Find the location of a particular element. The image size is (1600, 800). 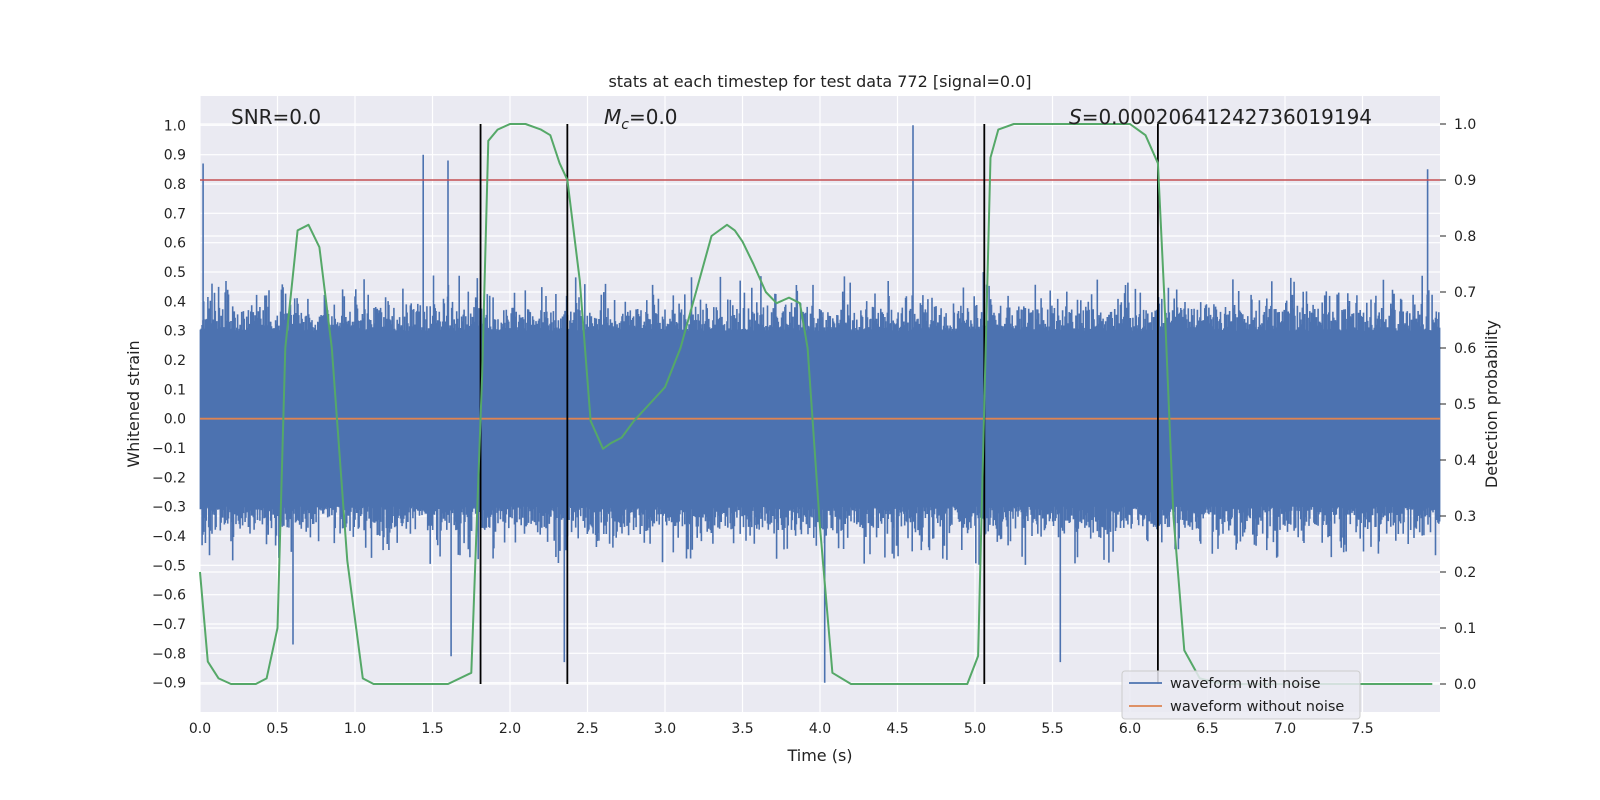

y-right-tick-label: 0.7 is located at coordinates (1465, 293).